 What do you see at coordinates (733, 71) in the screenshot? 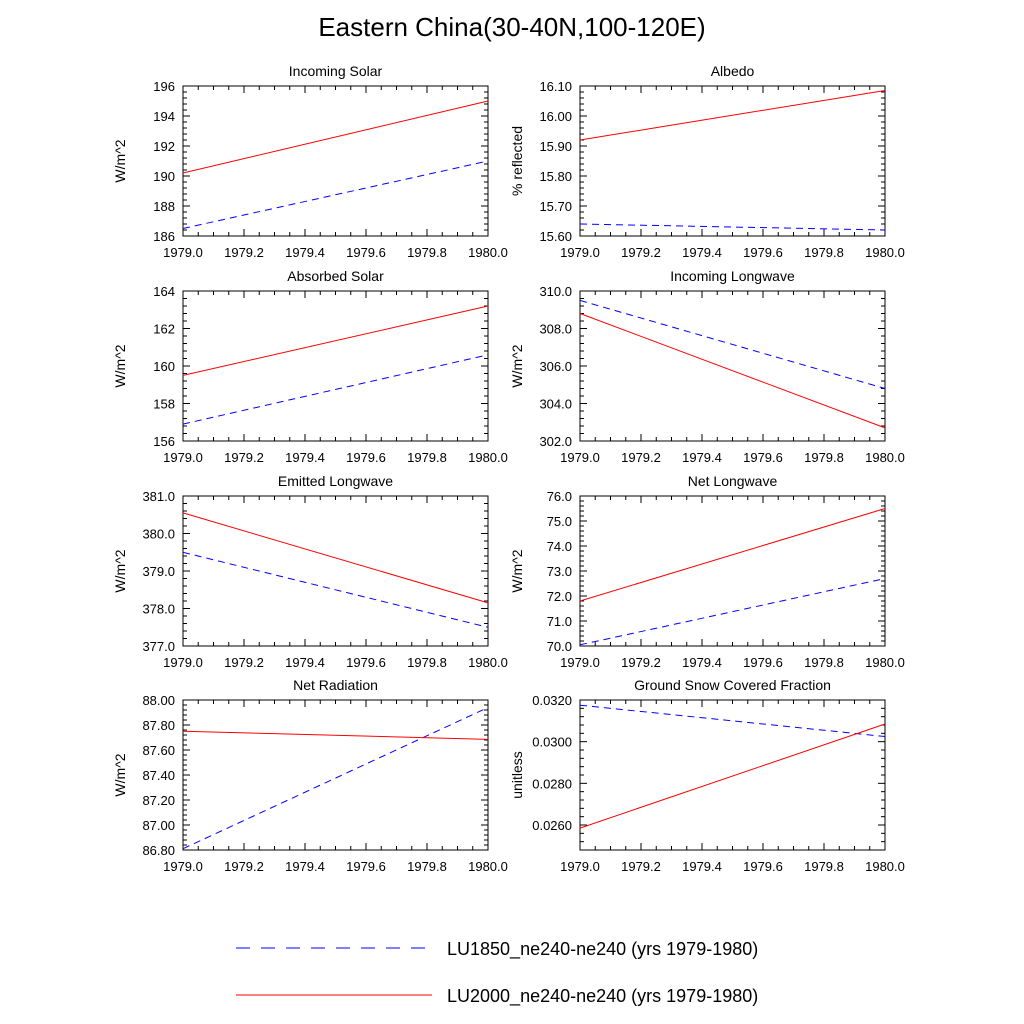
I see `albedo-panel-title: Albedo` at bounding box center [733, 71].